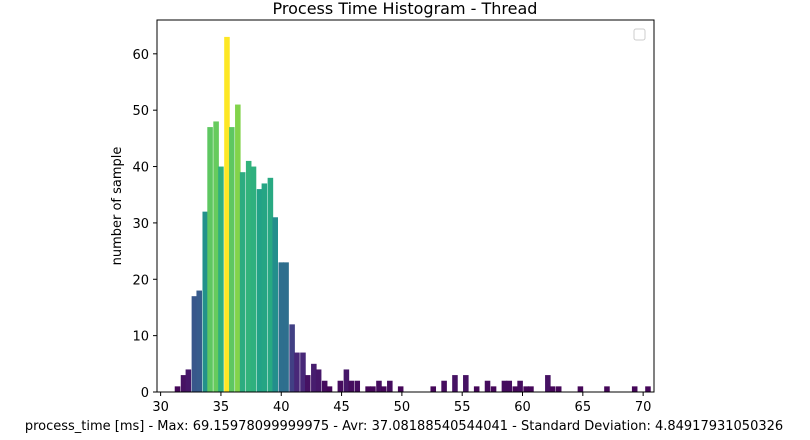 Image resolution: width=810 pixels, height=440 pixels. What do you see at coordinates (221, 407) in the screenshot?
I see `x-tick-label: 35` at bounding box center [221, 407].